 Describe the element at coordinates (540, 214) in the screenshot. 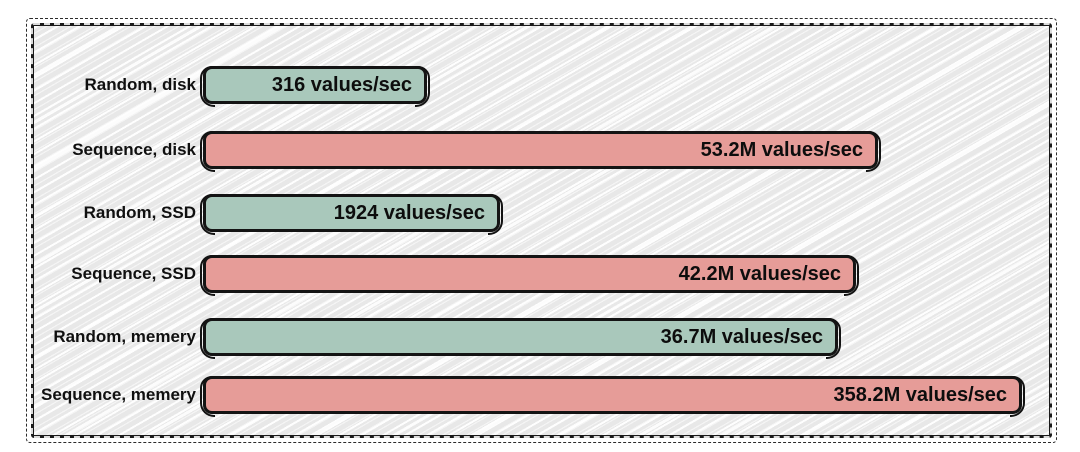

I see `bar-row-random-ssd: Random, SSD 1924 values/sec` at that location.